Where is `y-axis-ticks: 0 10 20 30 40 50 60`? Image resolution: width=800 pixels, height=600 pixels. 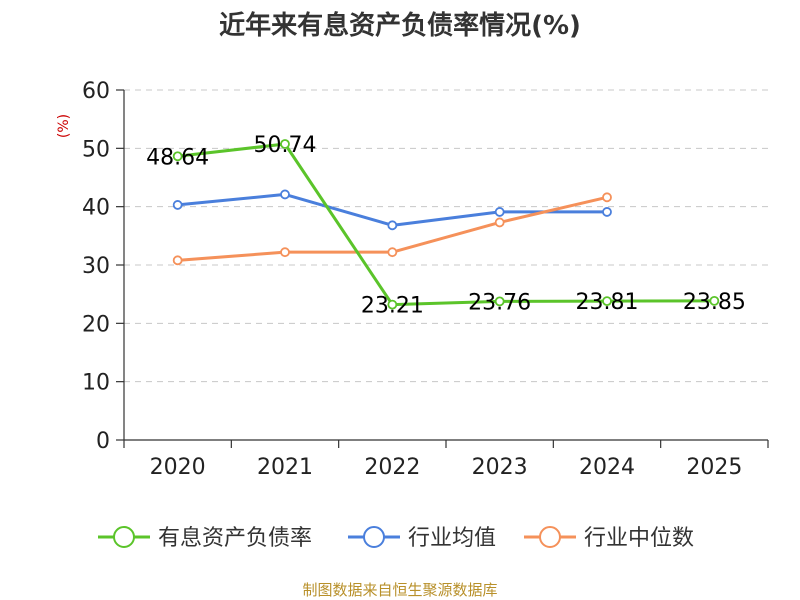 y-axis-ticks: 0 10 20 30 40 50 60 is located at coordinates (103, 266).